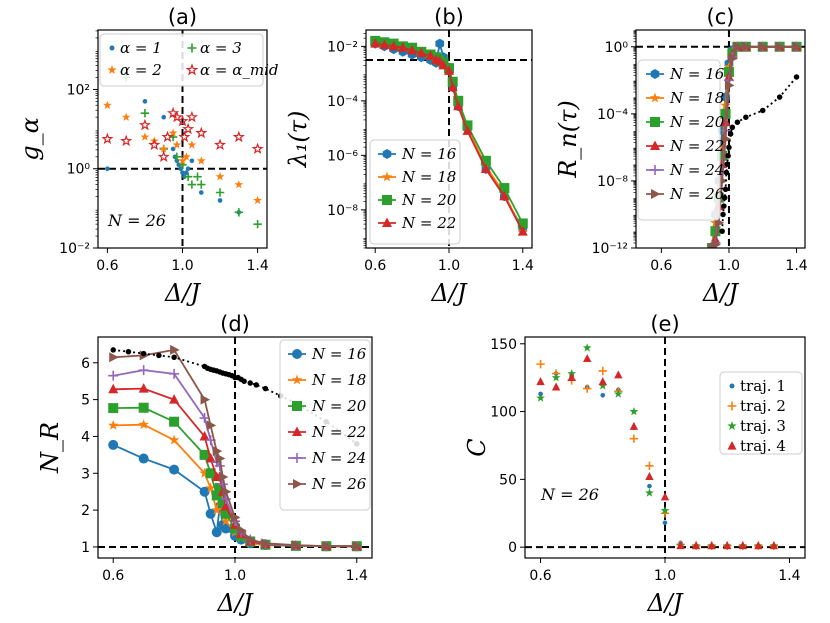  Describe the element at coordinates (30, 139) in the screenshot. I see `ylabel-a: g_α` at that location.